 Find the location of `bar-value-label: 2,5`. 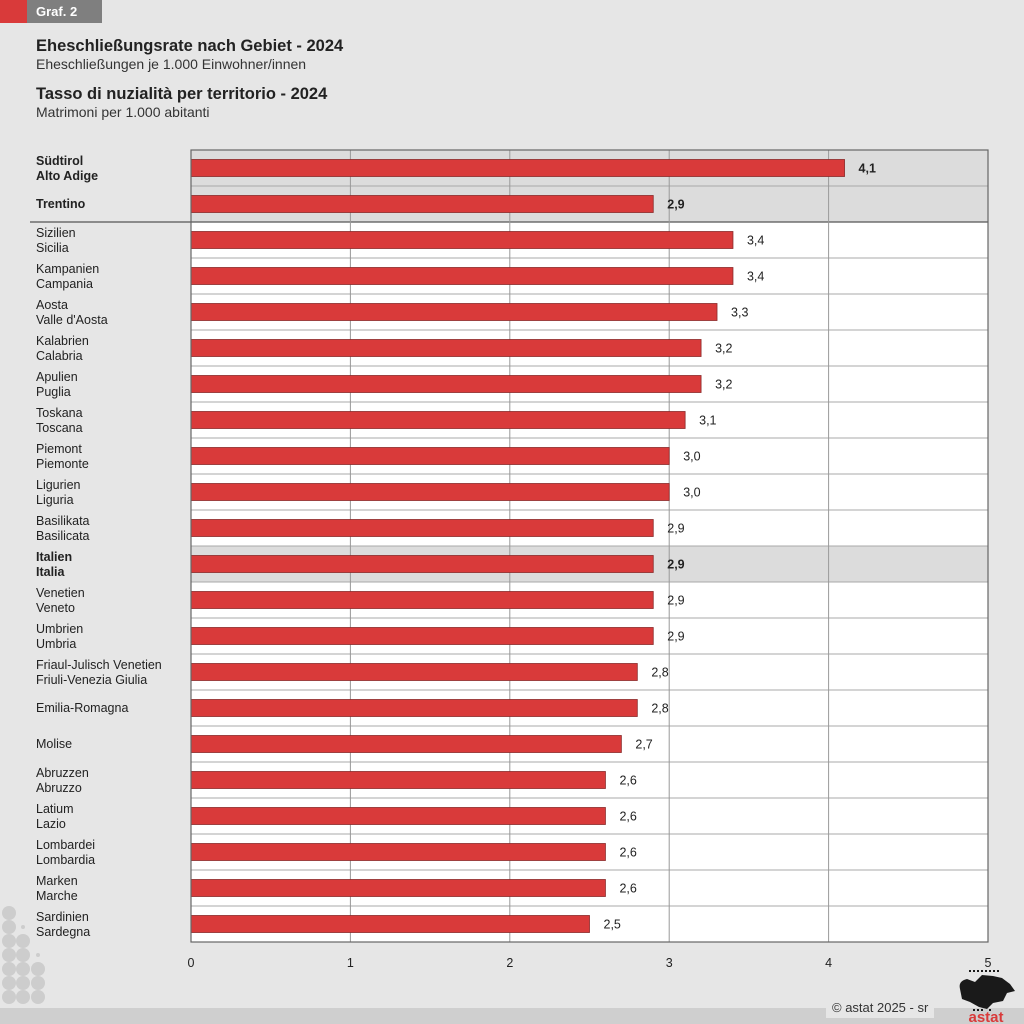

bar-value-label: 2,5 is located at coordinates (612, 925).